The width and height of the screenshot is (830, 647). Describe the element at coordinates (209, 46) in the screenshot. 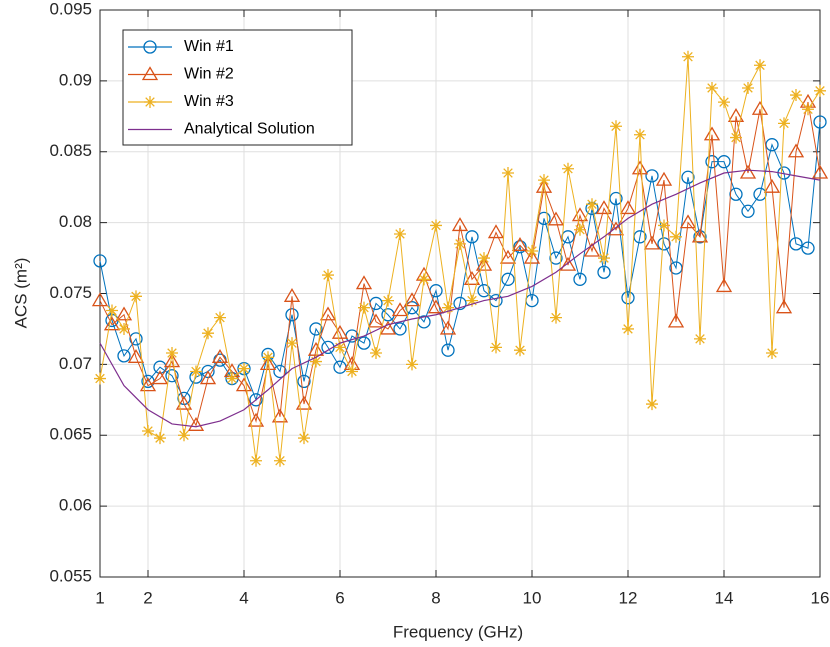

I see `legend-label: Win #1` at that location.